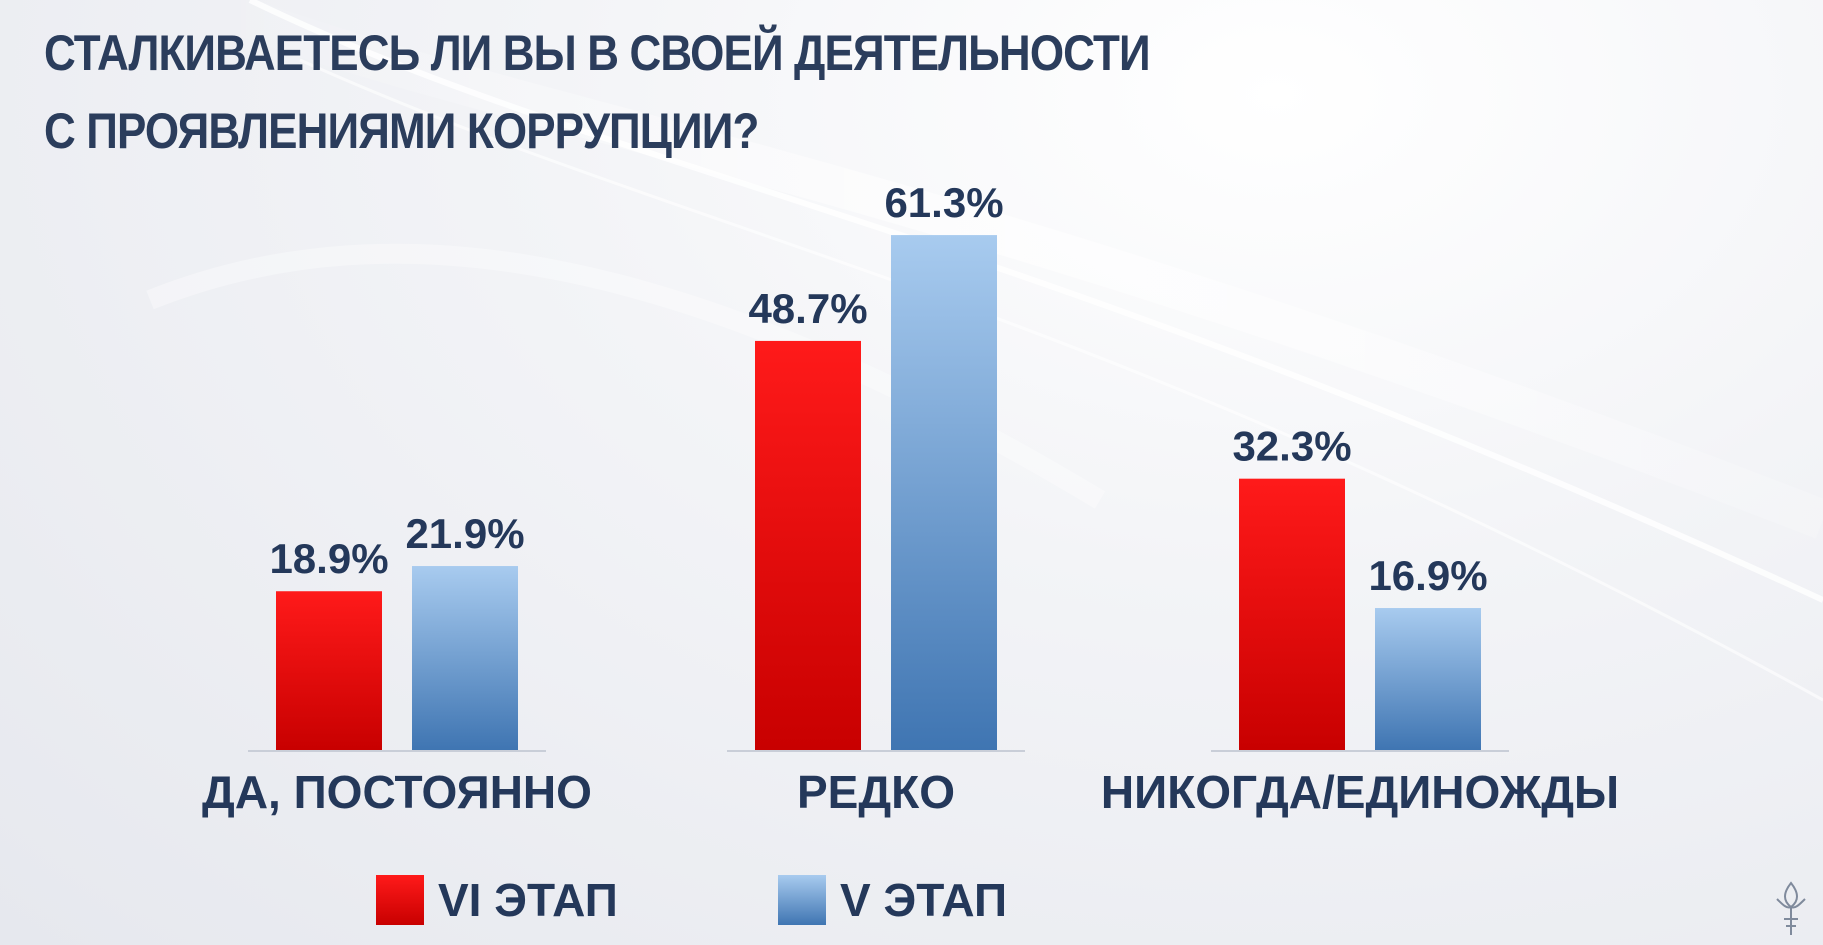 The width and height of the screenshot is (1823, 945). What do you see at coordinates (464, 533) in the screenshot?
I see `data-label-v-1: 21.9%` at bounding box center [464, 533].